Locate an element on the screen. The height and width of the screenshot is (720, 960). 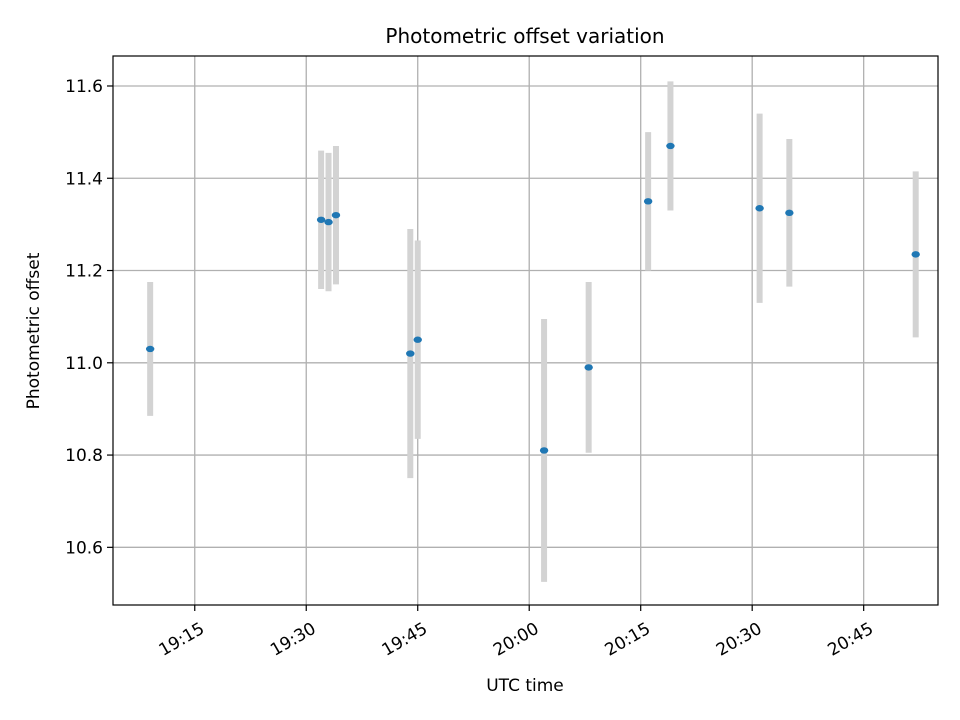
y-tick-label: 10.8 is located at coordinates (84, 456).